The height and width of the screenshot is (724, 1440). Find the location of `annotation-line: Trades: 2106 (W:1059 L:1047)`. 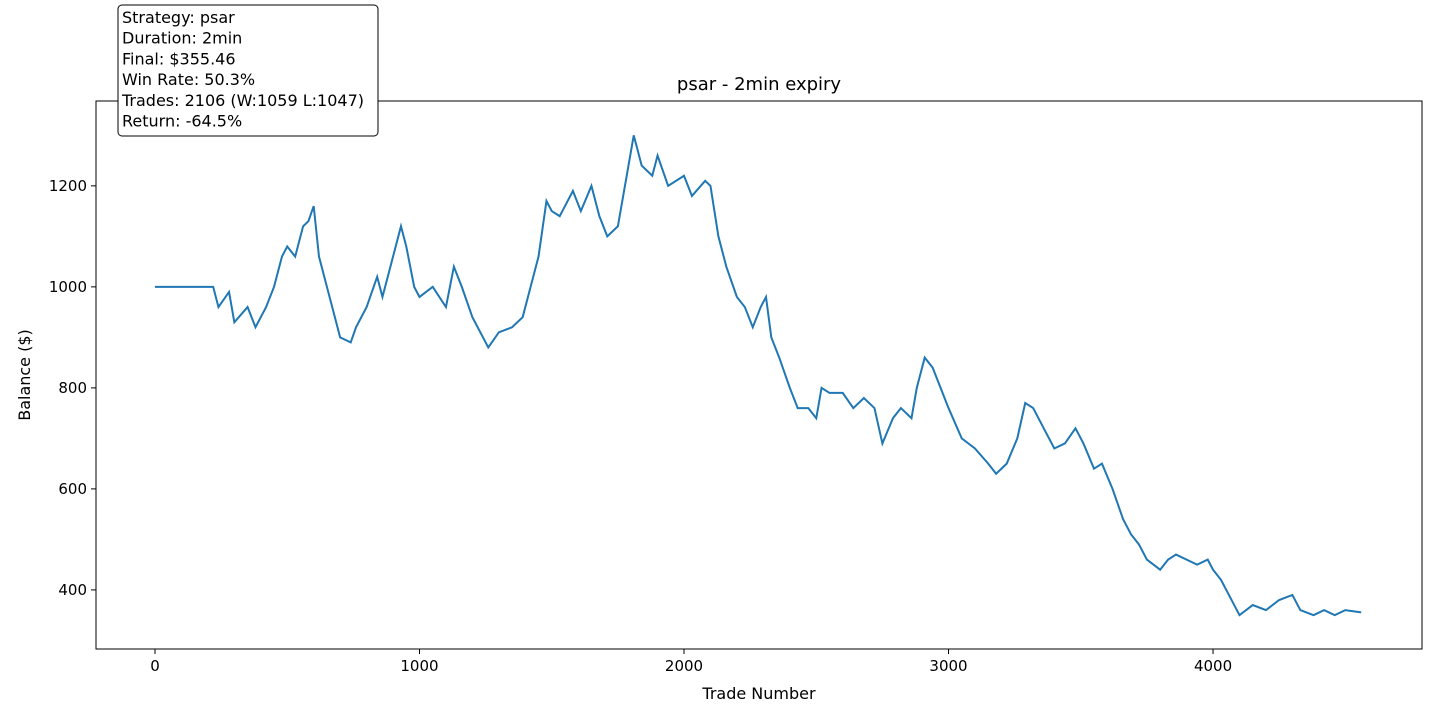

annotation-line: Trades: 2106 (W:1059 L:1047) is located at coordinates (242, 100).